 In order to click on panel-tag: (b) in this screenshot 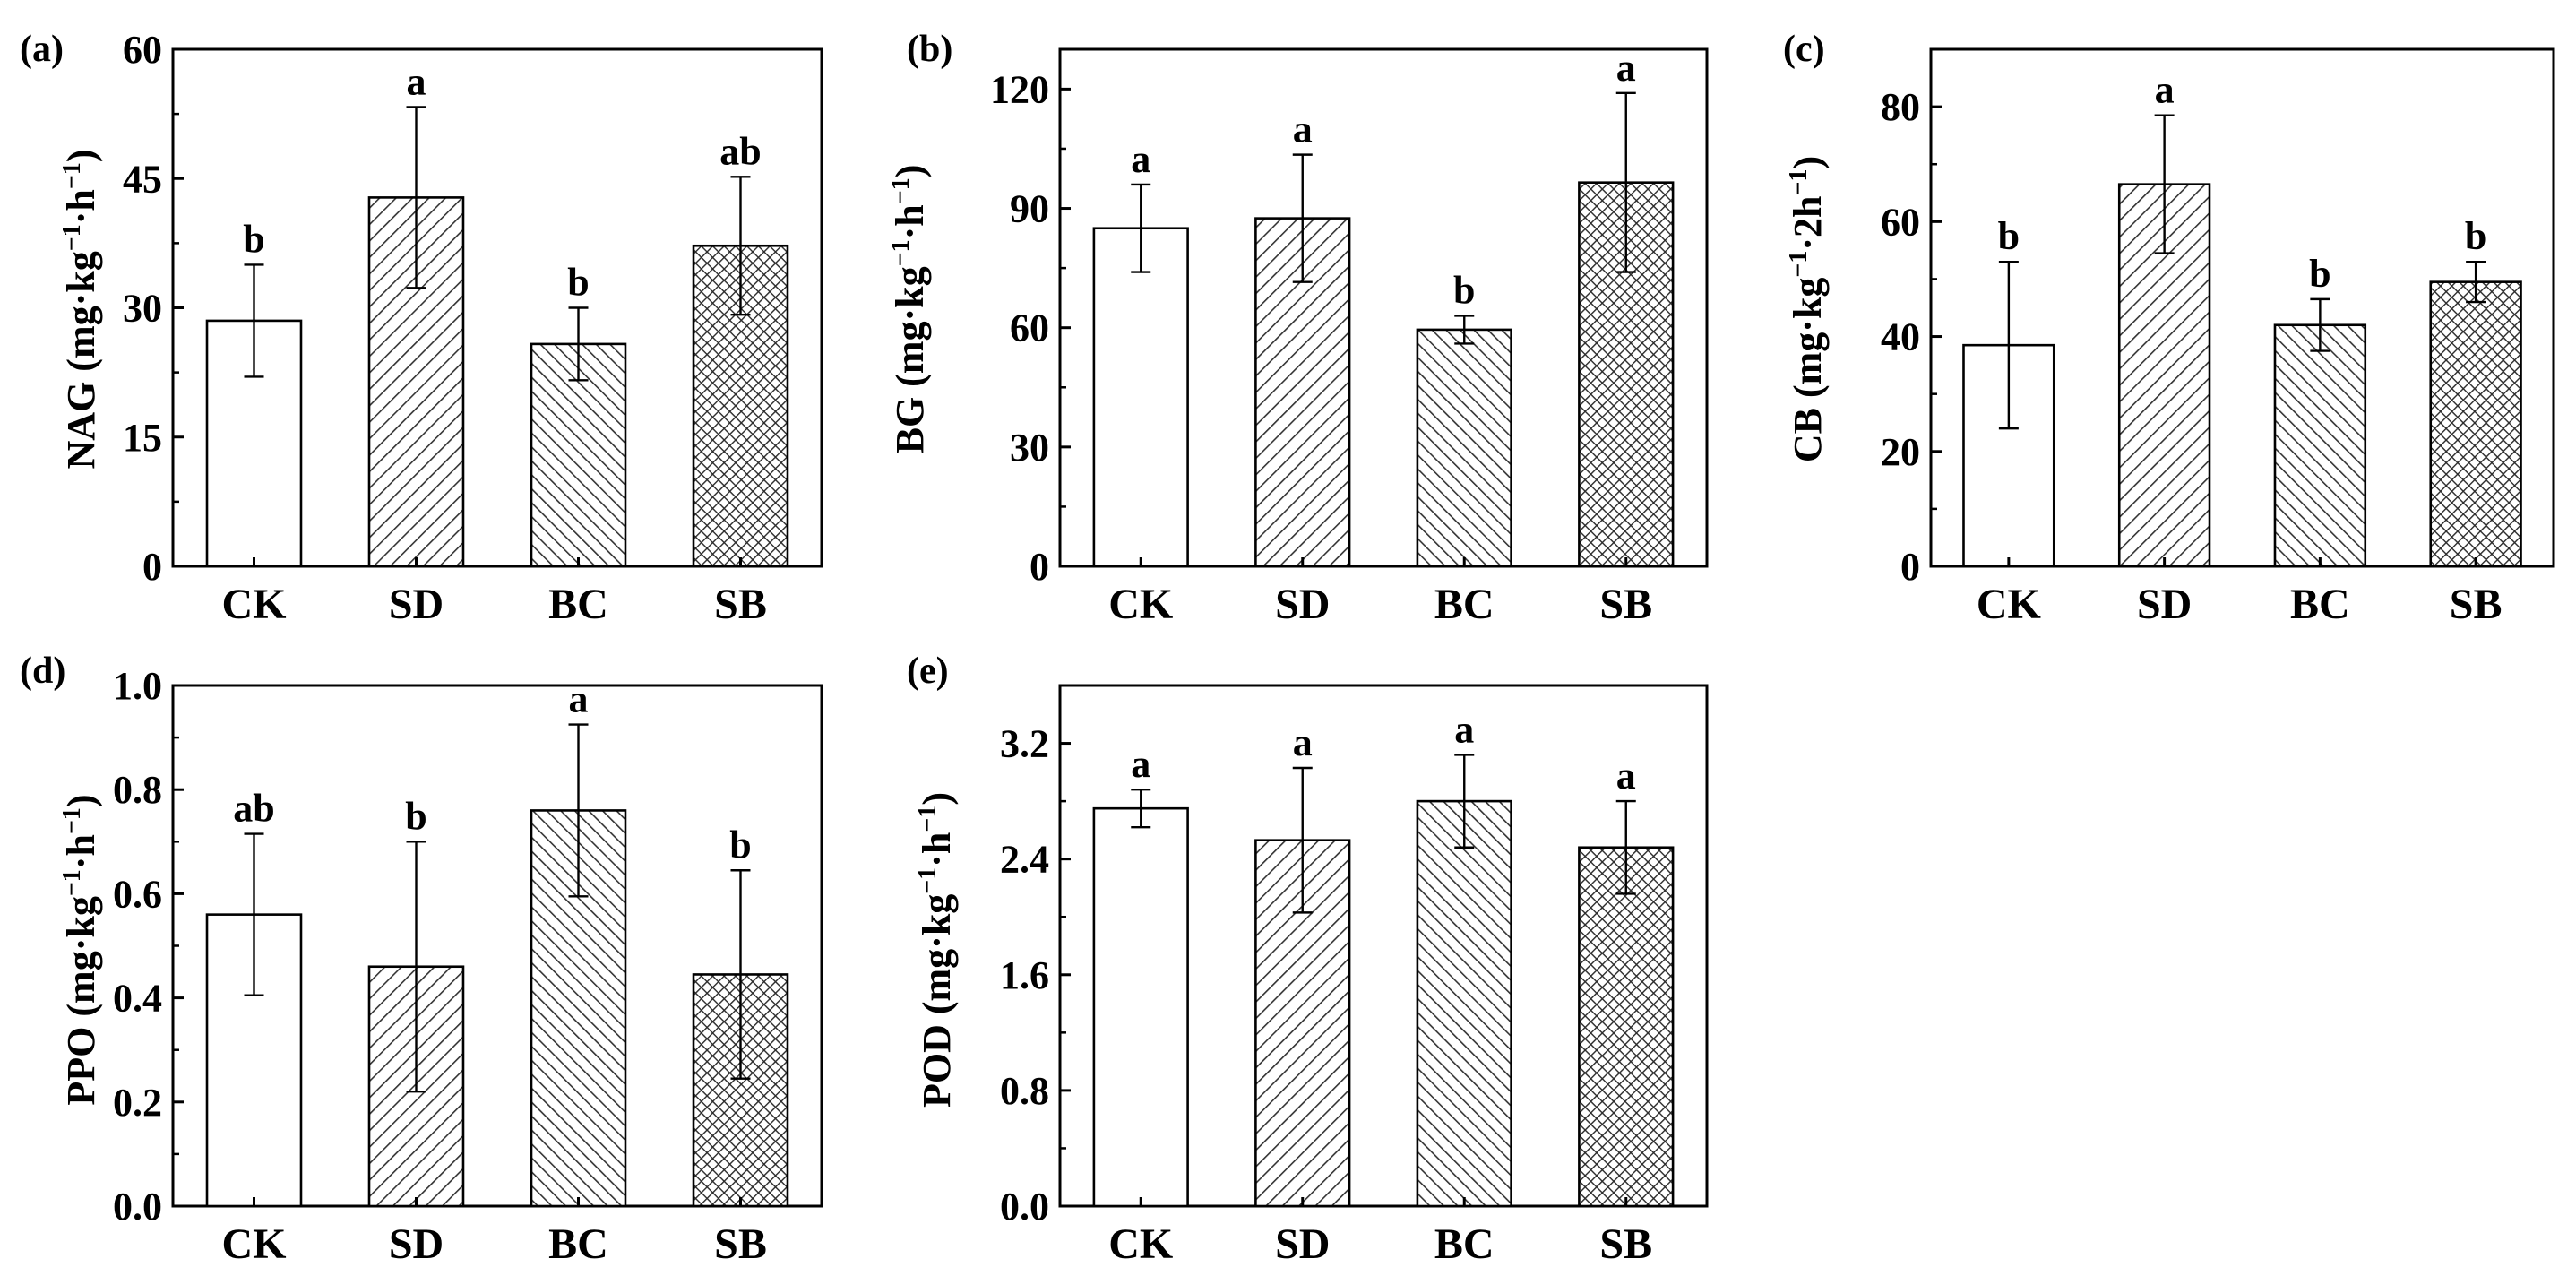, I will do `click(929, 50)`.